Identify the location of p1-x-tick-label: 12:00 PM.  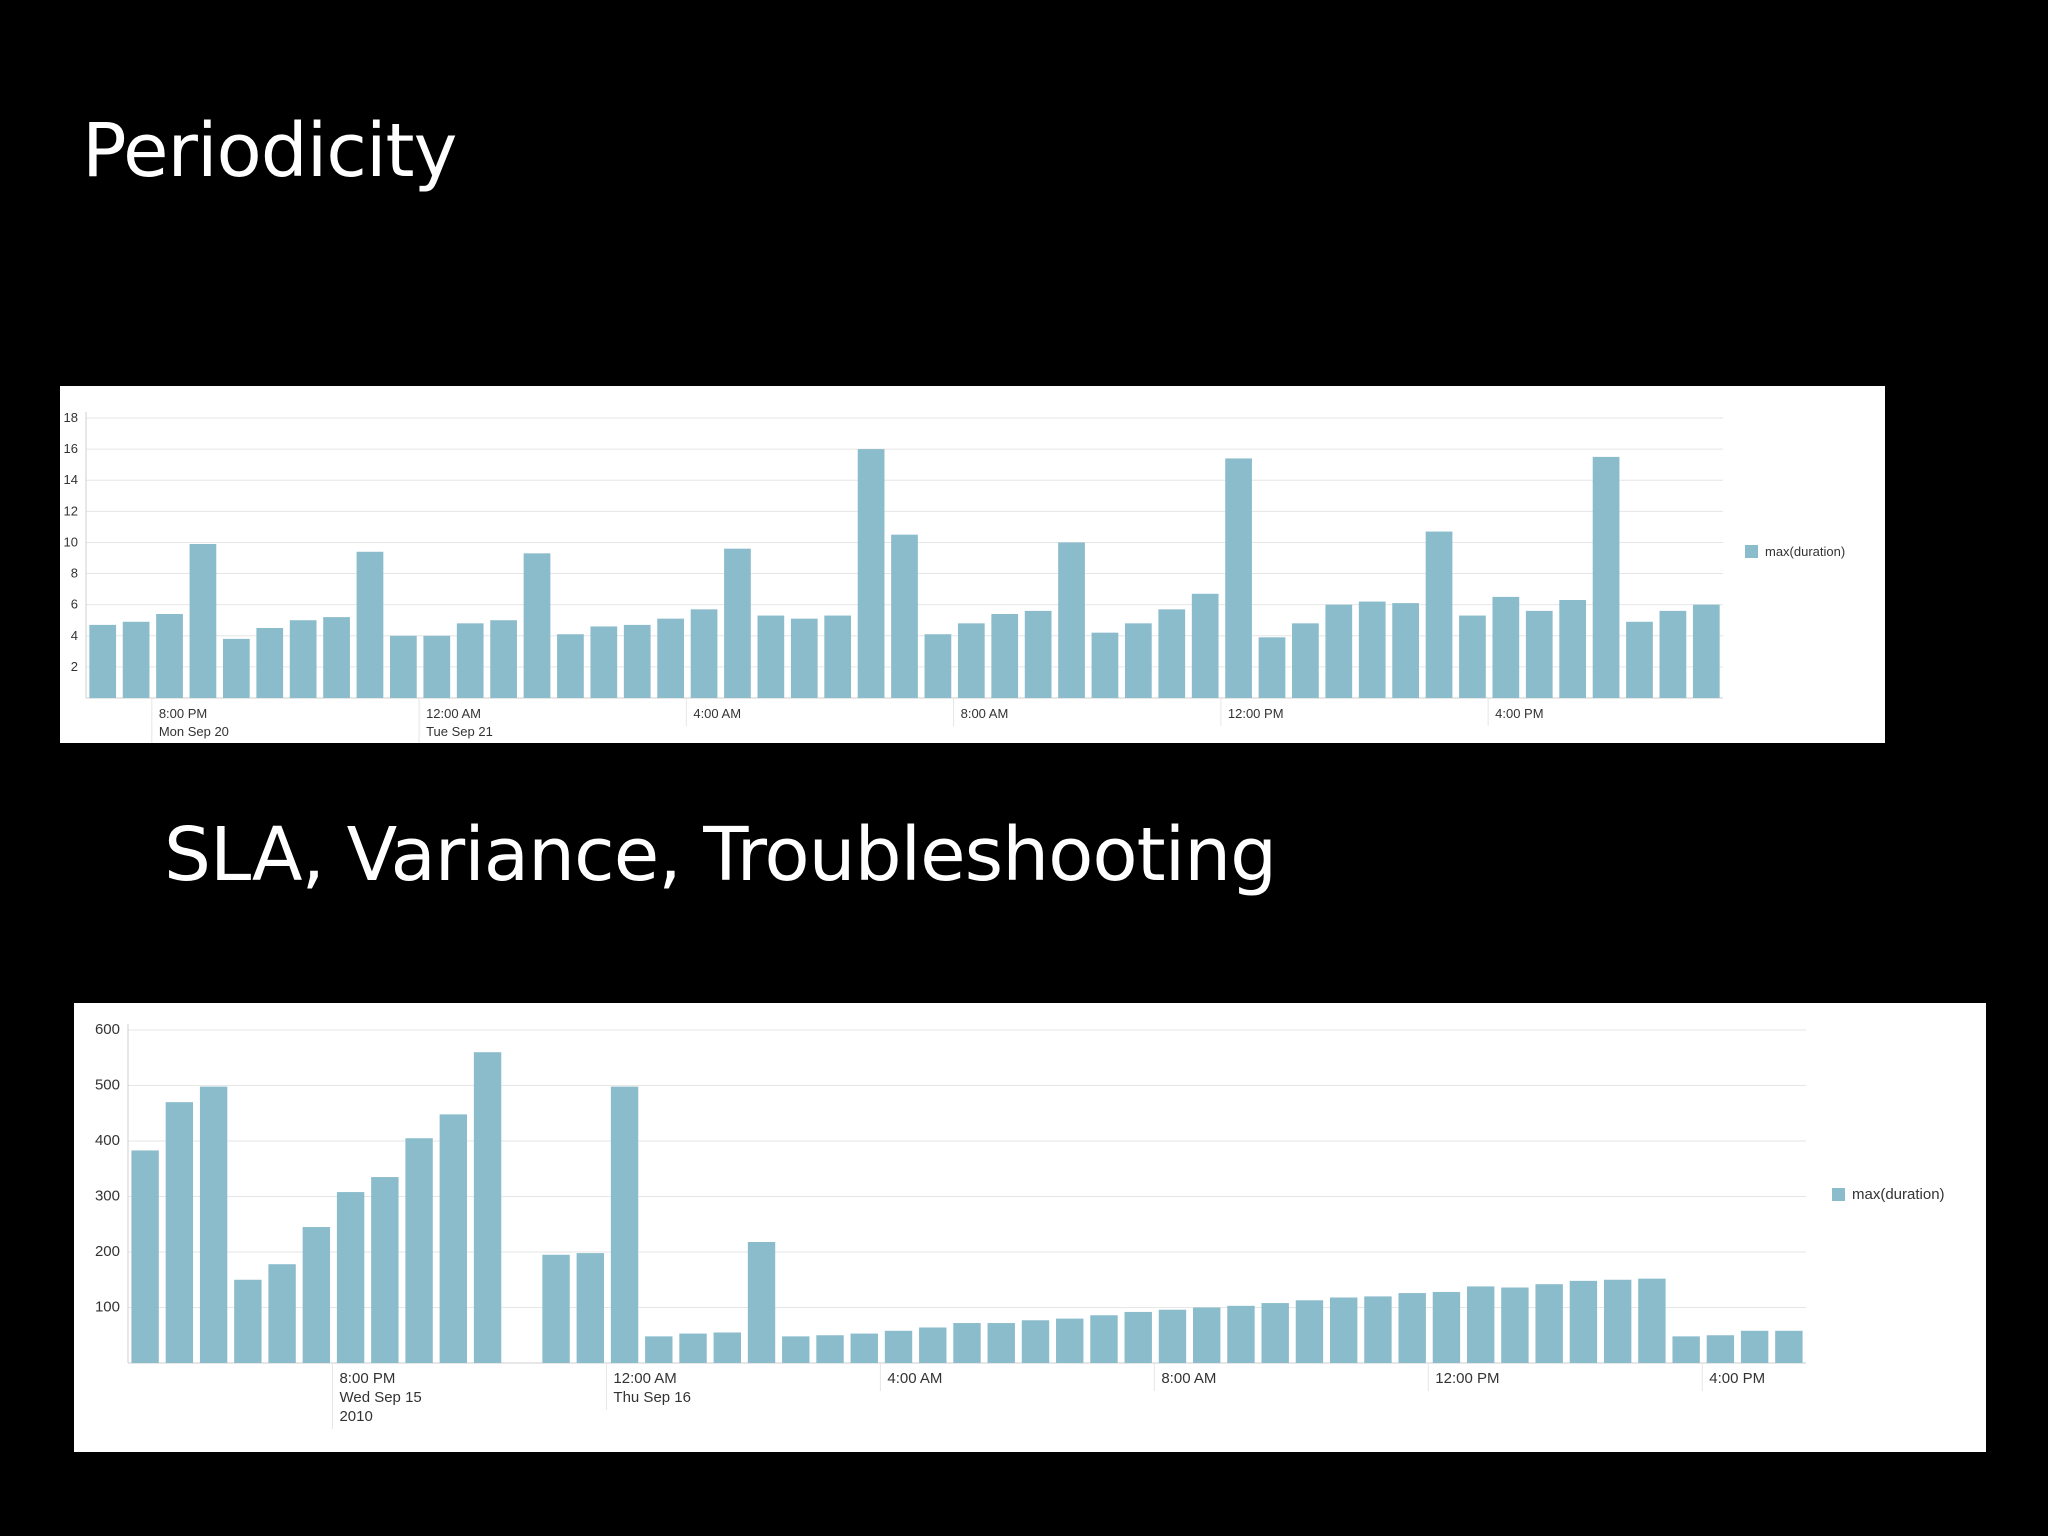
(1256, 713).